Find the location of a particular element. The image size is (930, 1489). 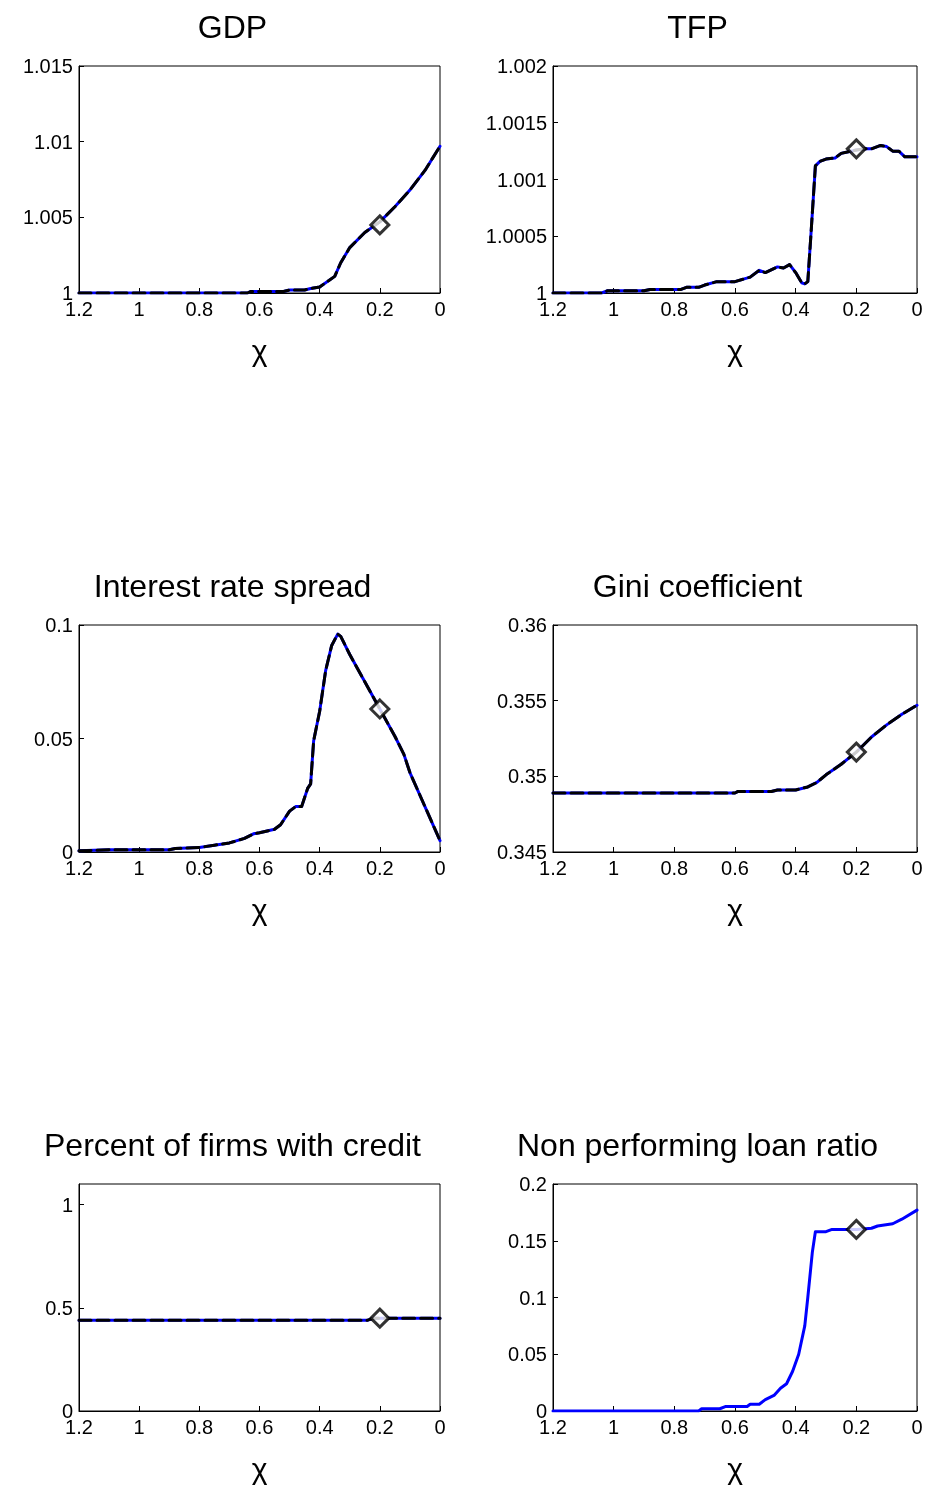

chart-title: TFP is located at coordinates (697, 27).